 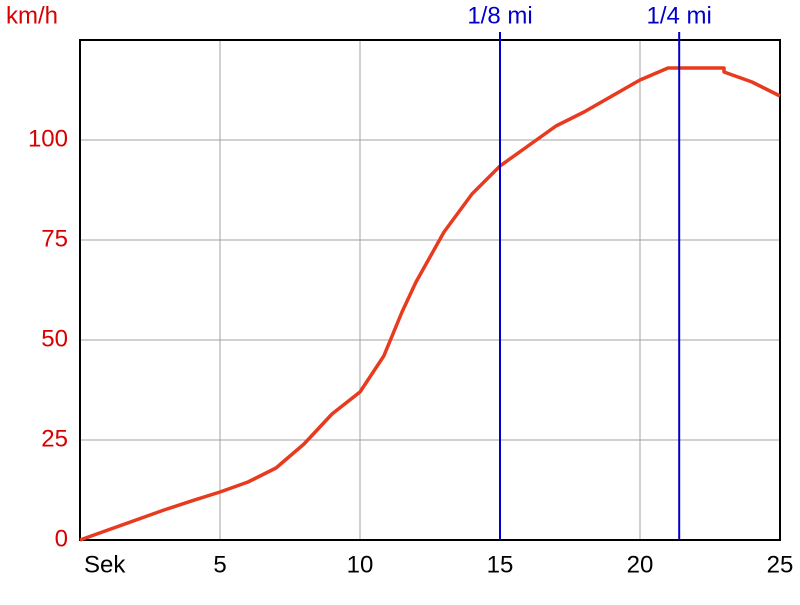 What do you see at coordinates (54, 238) in the screenshot?
I see `y-tick-label: 75` at bounding box center [54, 238].